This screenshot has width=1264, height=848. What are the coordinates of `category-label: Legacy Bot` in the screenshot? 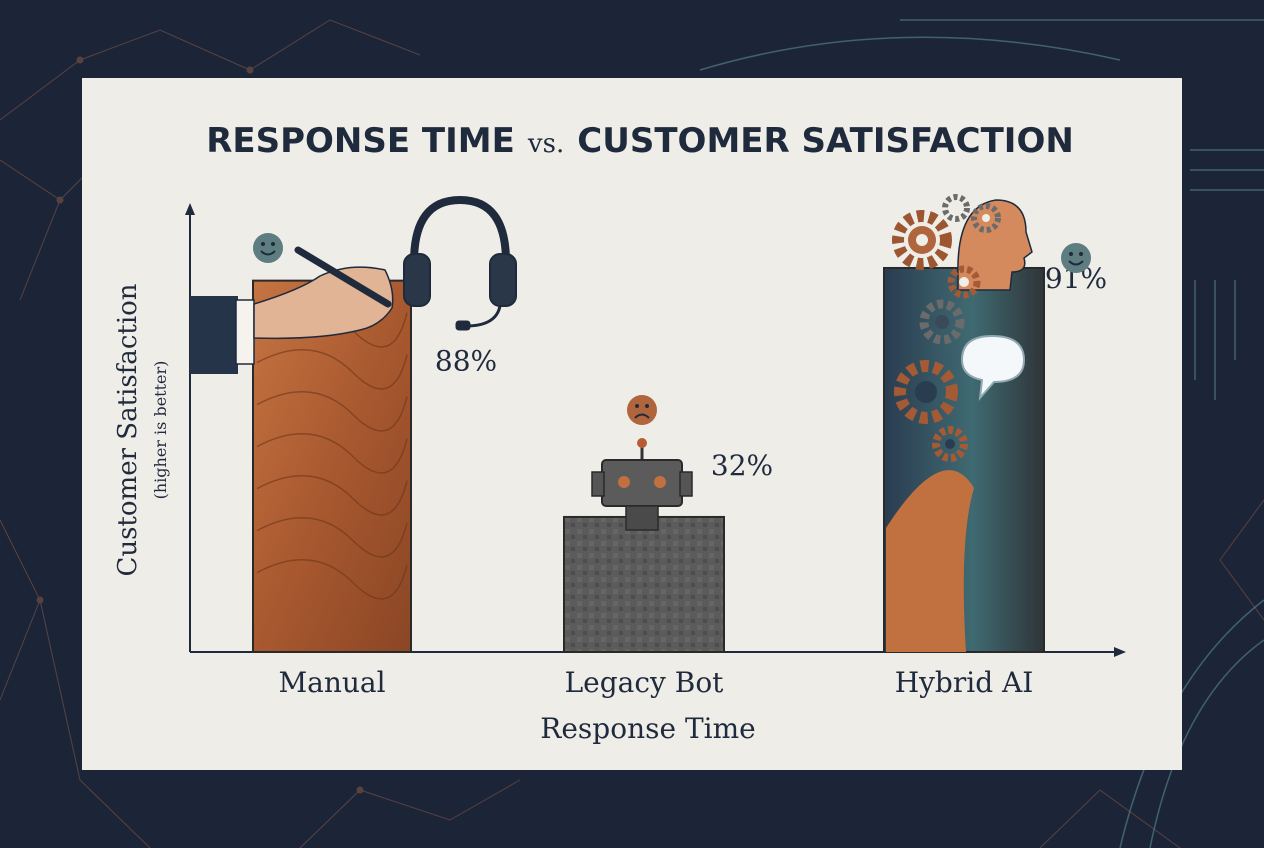 It's located at (645, 682).